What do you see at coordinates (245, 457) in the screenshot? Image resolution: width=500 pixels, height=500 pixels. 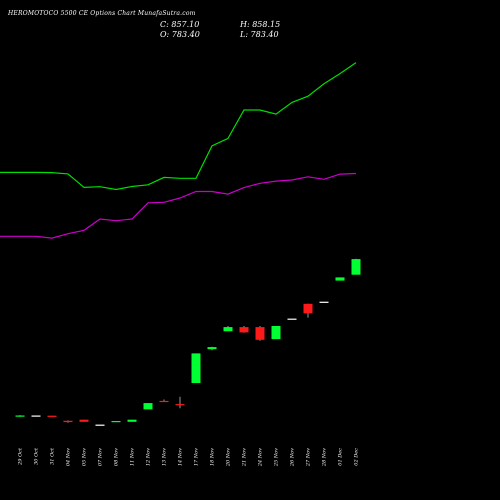 I see `x-tick-label: 21 Nov` at bounding box center [245, 457].